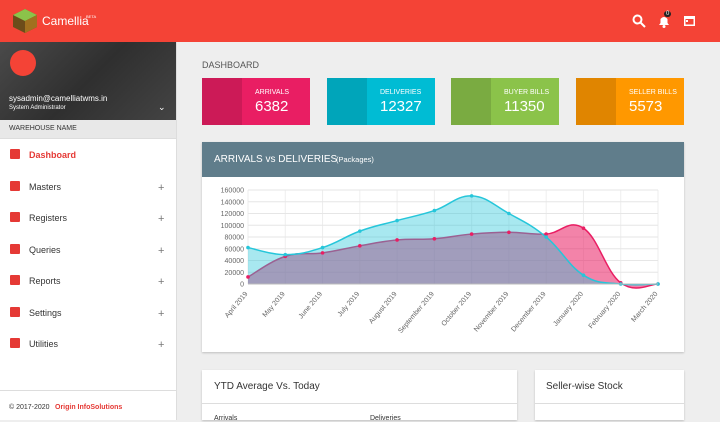 The height and width of the screenshot is (422, 720). I want to click on user-role: System Administrator, so click(37, 108).